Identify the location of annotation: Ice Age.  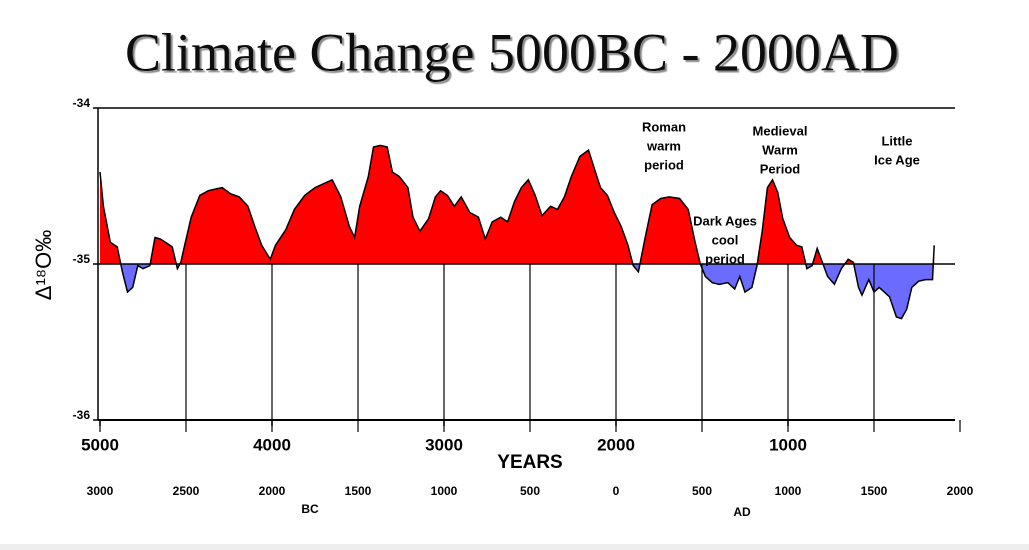
(897, 159).